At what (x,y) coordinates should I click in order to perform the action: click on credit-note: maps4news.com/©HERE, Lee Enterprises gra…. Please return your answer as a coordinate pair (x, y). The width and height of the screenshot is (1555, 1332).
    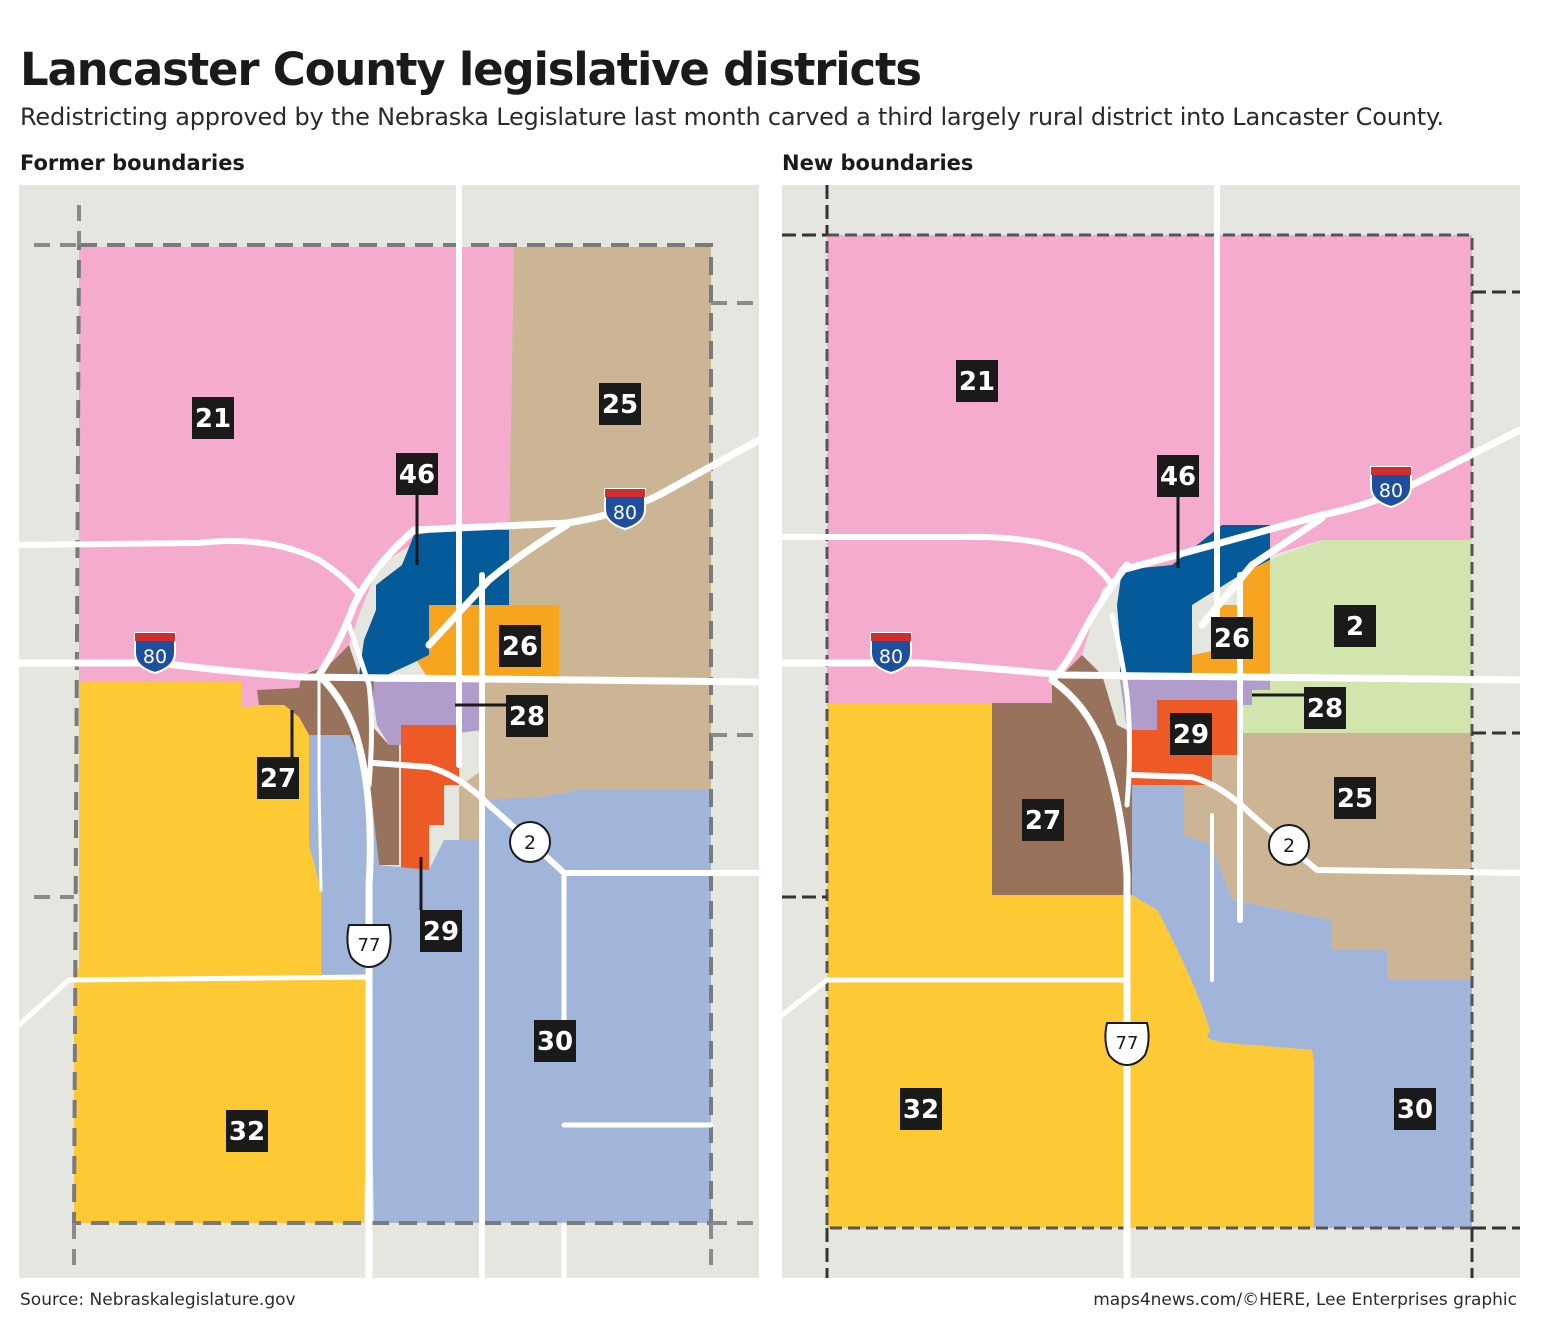
    Looking at the image, I should click on (1305, 1300).